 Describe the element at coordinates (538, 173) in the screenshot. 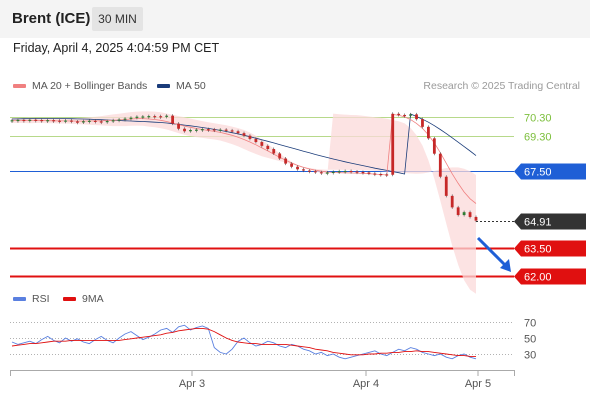

I see `level-label-67.50: 67.50` at that location.